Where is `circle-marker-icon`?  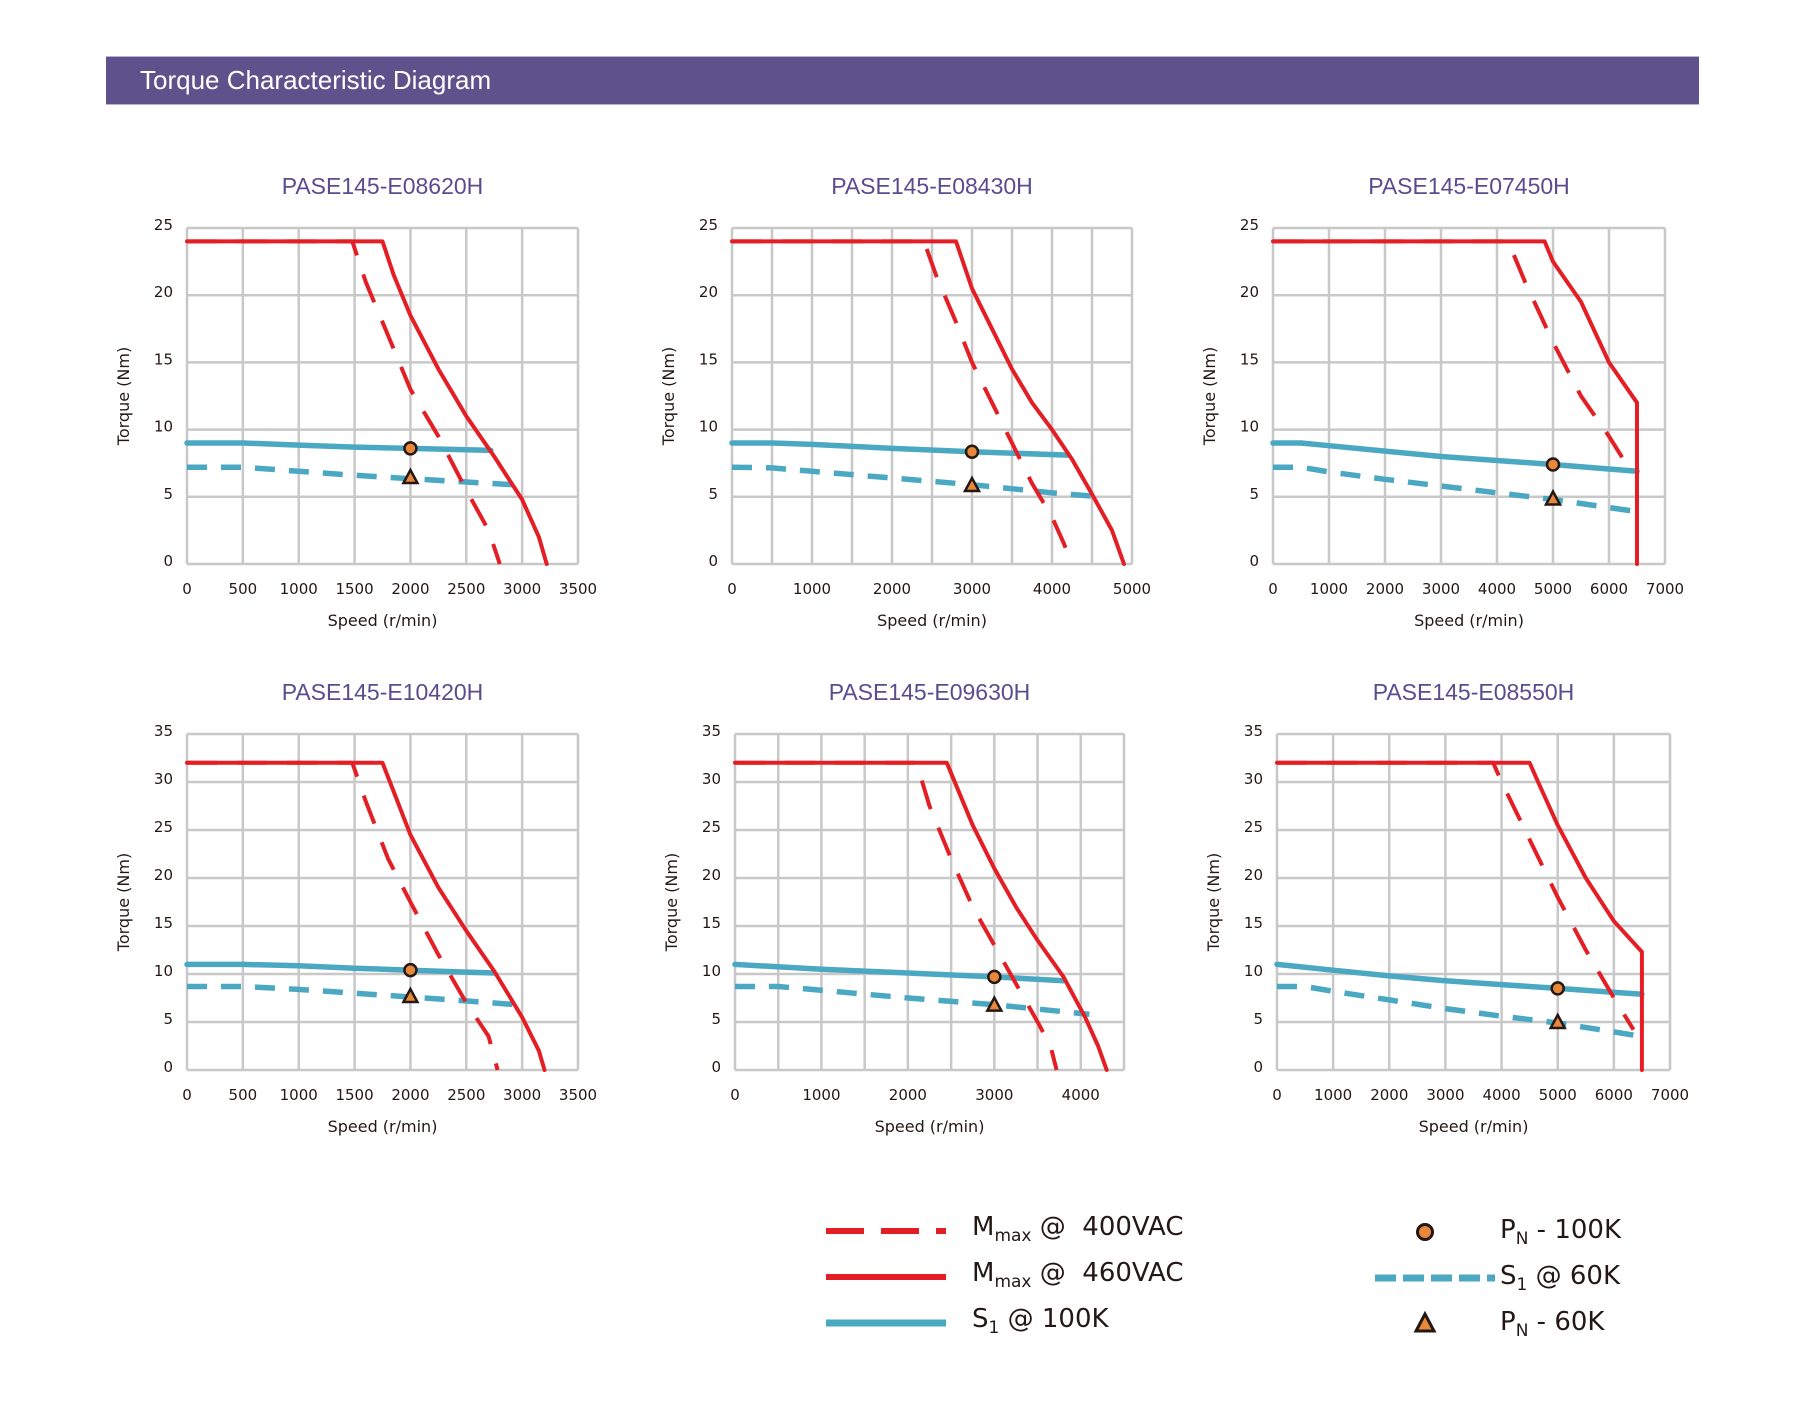 circle-marker-icon is located at coordinates (1425, 1232).